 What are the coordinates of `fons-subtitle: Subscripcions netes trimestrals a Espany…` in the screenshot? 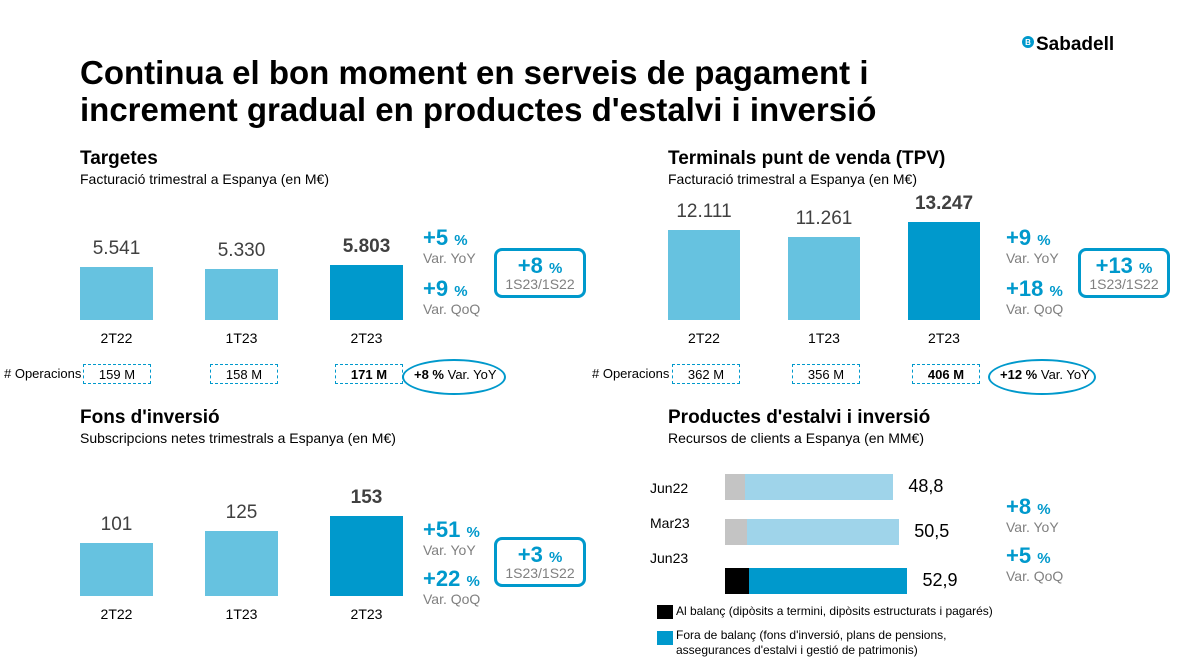 It's located at (238, 438).